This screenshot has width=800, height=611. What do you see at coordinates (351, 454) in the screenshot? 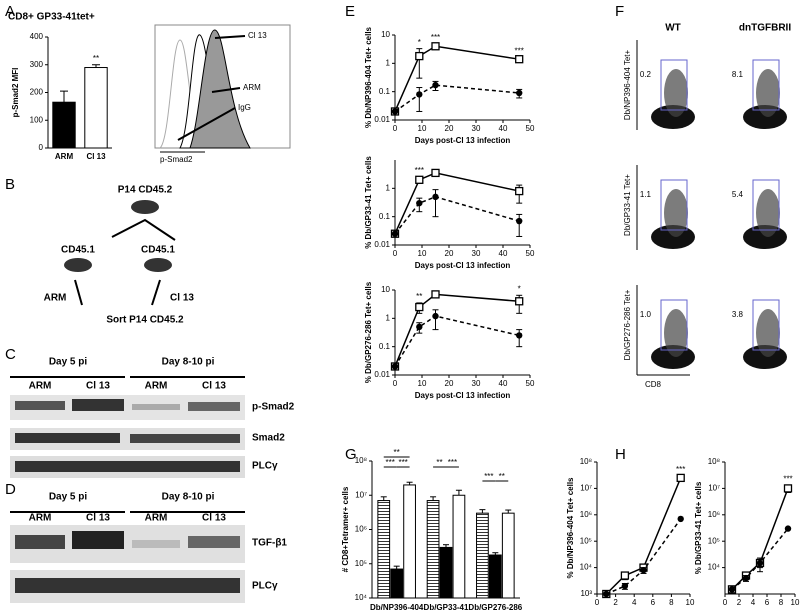
I see `panel-label: G` at bounding box center [351, 454].